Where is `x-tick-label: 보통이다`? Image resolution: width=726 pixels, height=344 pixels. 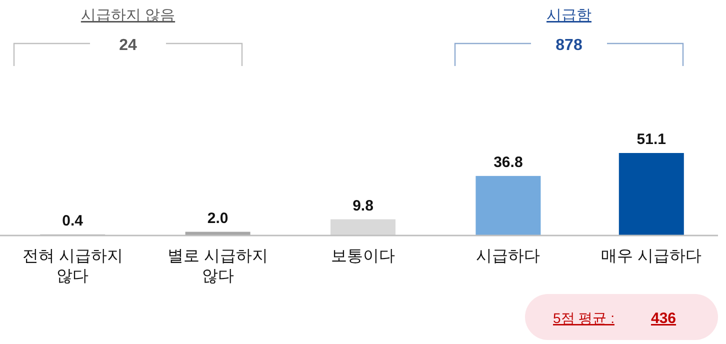 x-tick-label: 보통이다 is located at coordinates (363, 256).